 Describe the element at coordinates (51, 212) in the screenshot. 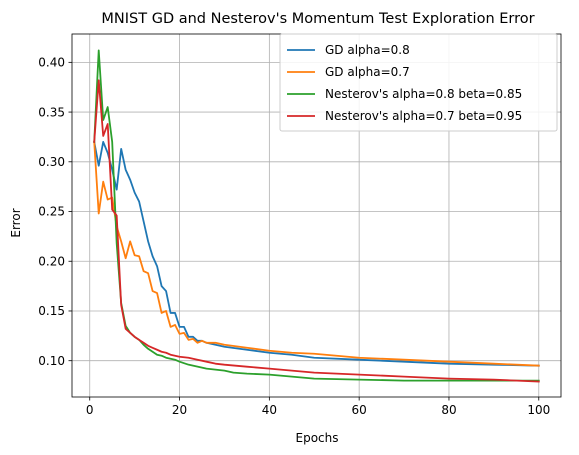

I see `y-tick-label: 0.25` at that location.